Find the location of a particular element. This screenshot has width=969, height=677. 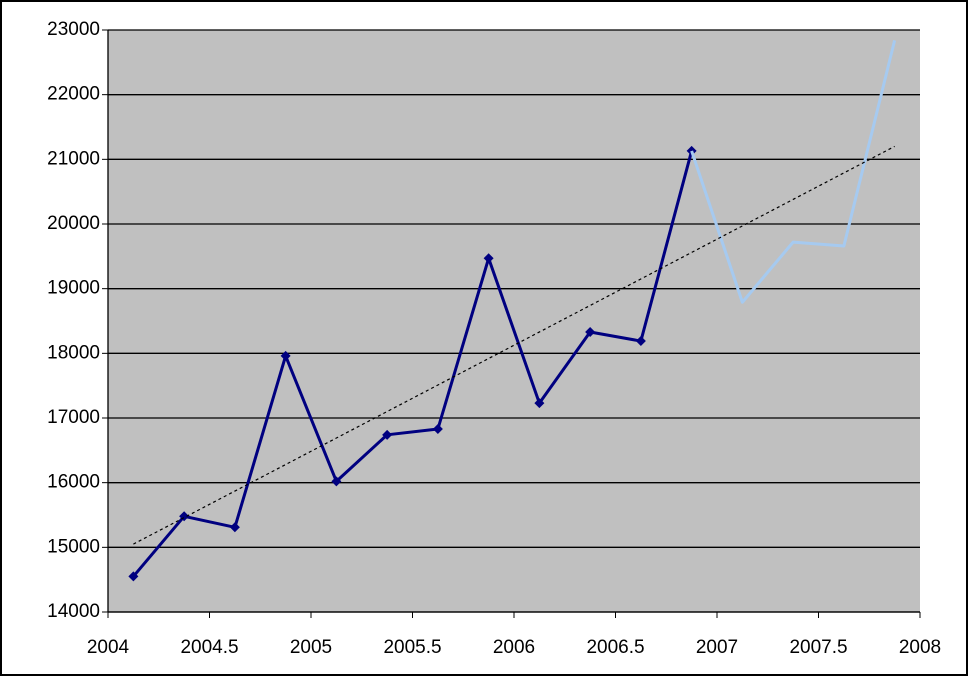

y-tick-label: 22000 is located at coordinates (73, 94).